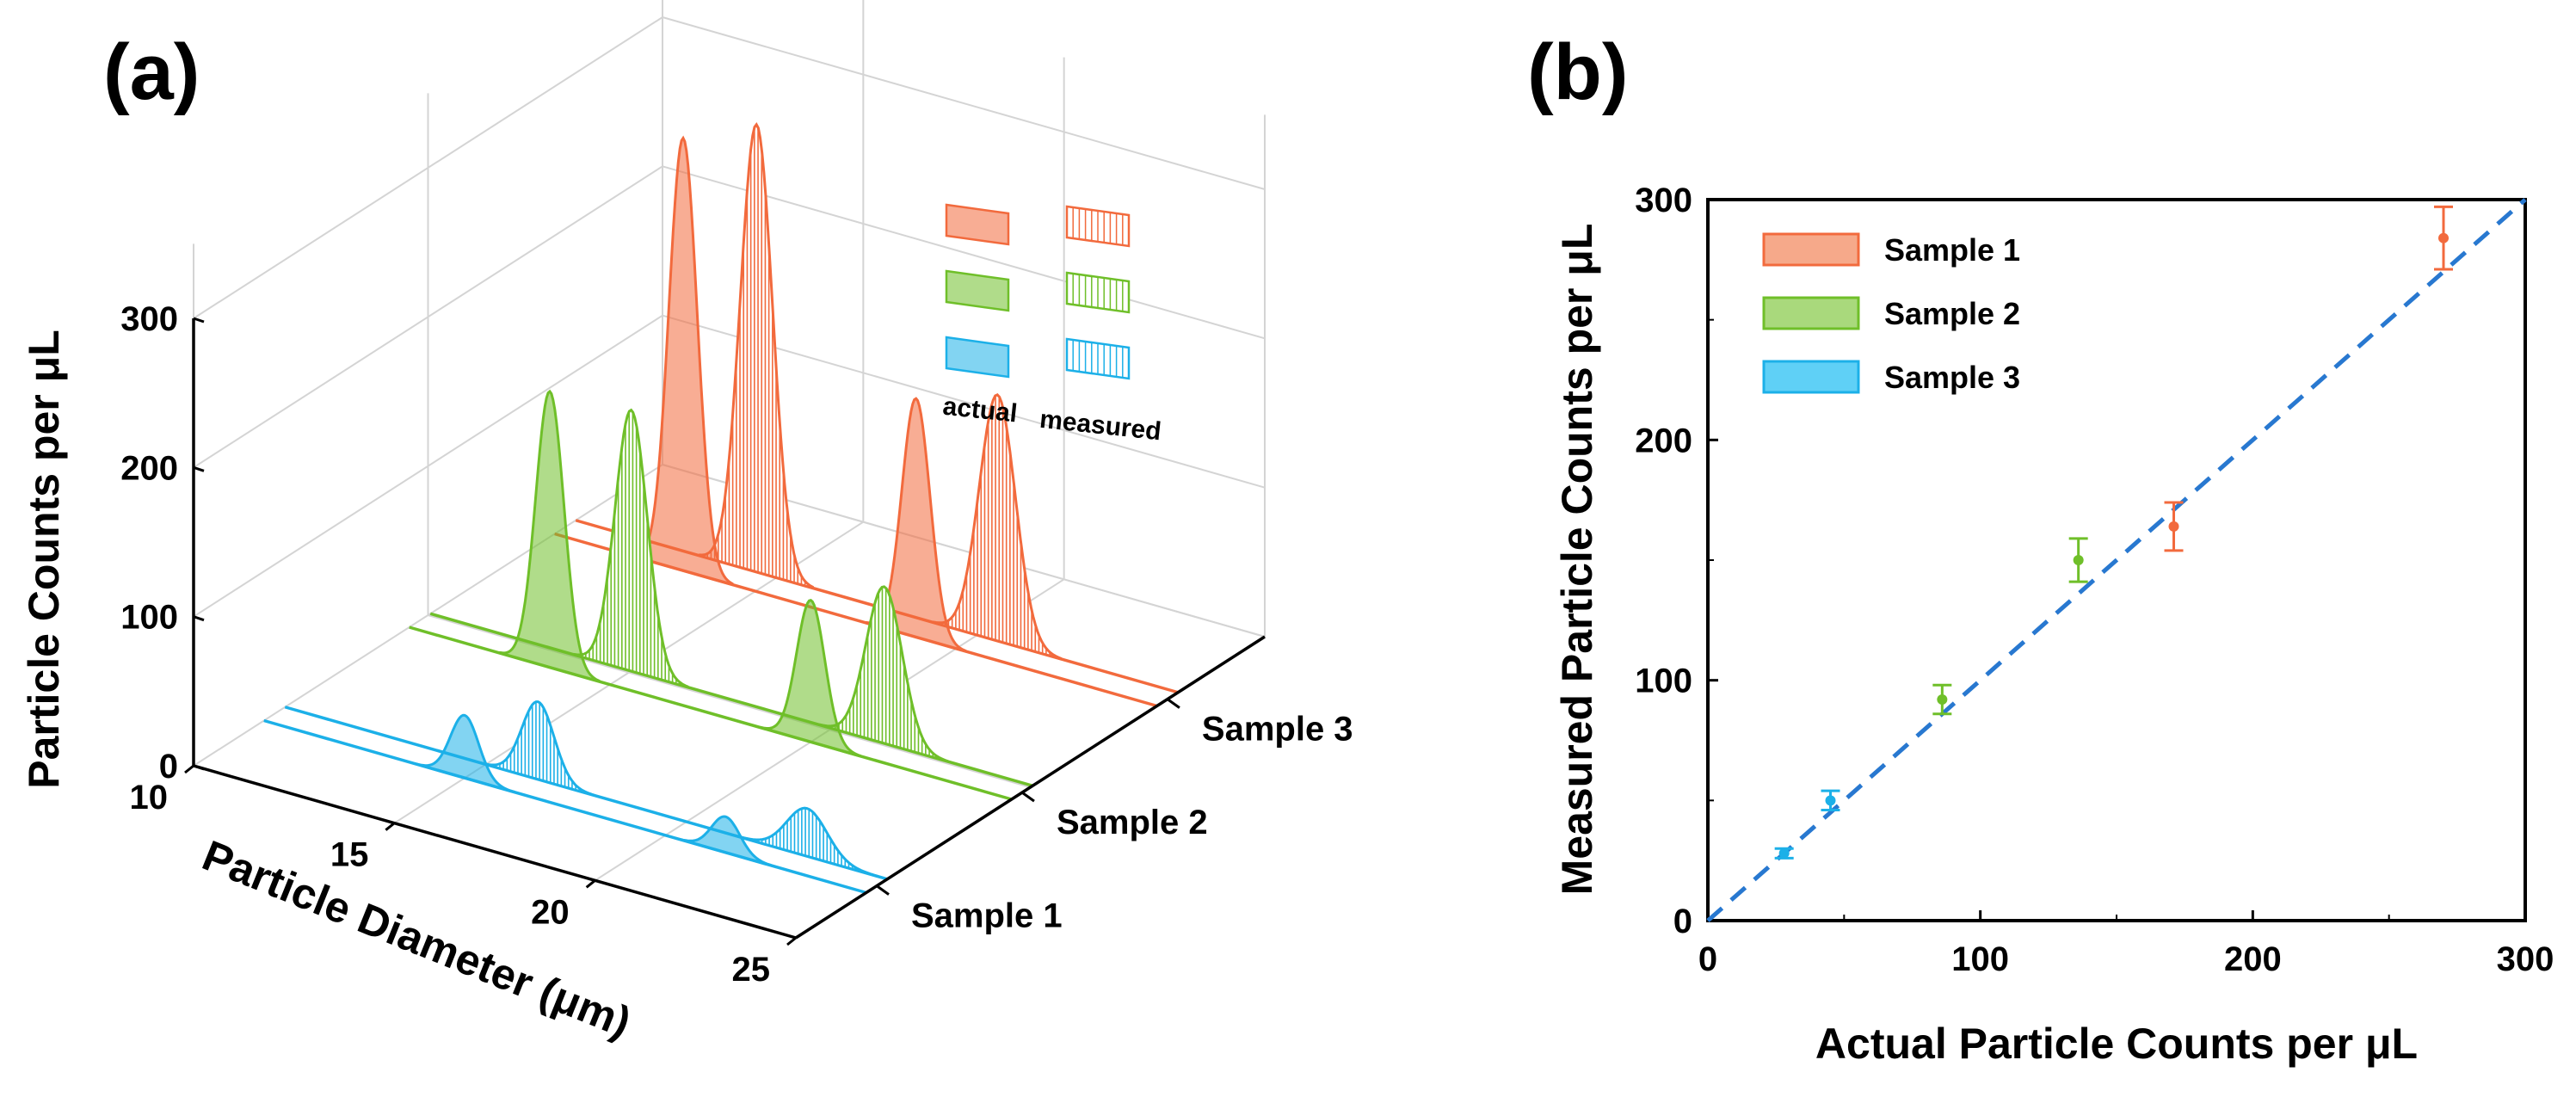 Image resolution: width=2576 pixels, height=1097 pixels. Describe the element at coordinates (539, 746) in the screenshot. I see `sample-1-measured-peak-1-hatch` at that location.